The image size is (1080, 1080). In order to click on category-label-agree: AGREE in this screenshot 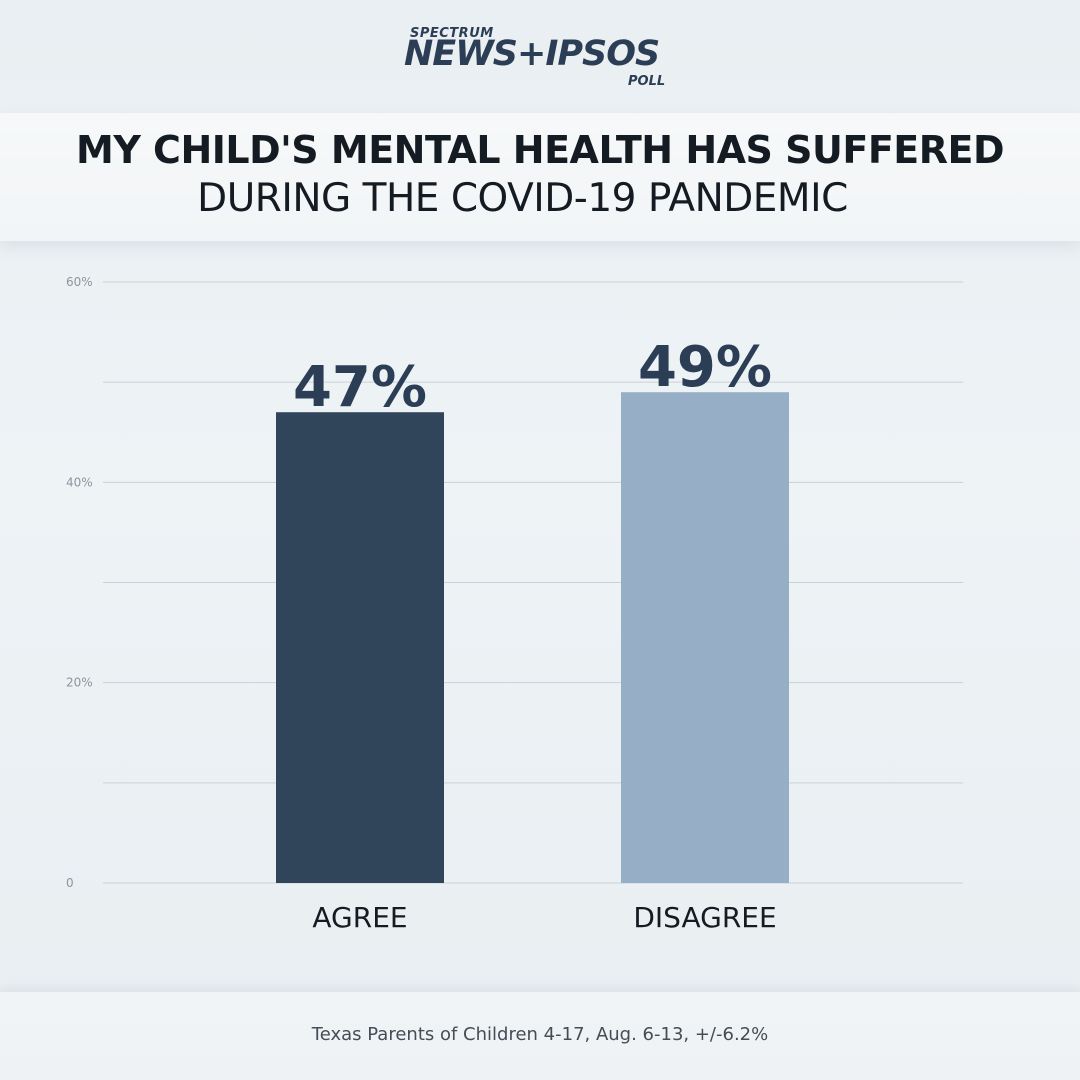, I will do `click(359, 917)`.